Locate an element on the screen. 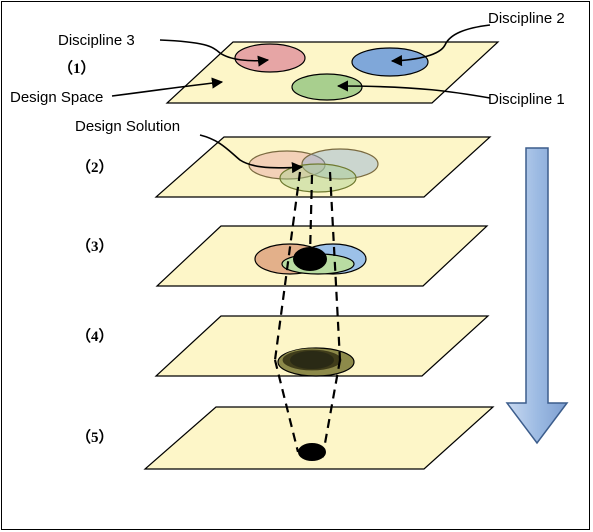  process-direction-arrow is located at coordinates (537, 296).